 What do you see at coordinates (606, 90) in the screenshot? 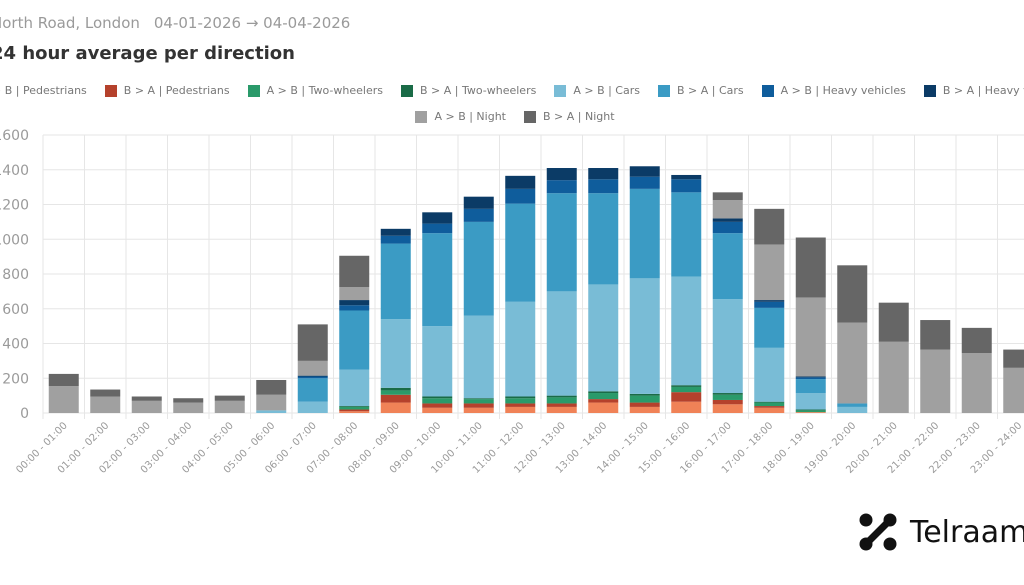
I see `legend-label: A > B | Cars` at bounding box center [606, 90].